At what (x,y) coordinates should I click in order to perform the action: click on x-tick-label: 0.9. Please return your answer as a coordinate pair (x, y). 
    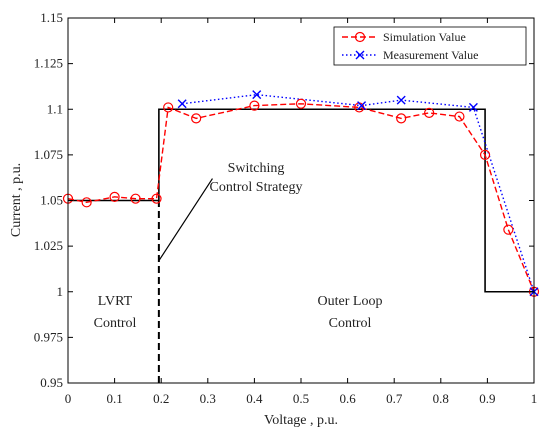
    Looking at the image, I should click on (487, 398).